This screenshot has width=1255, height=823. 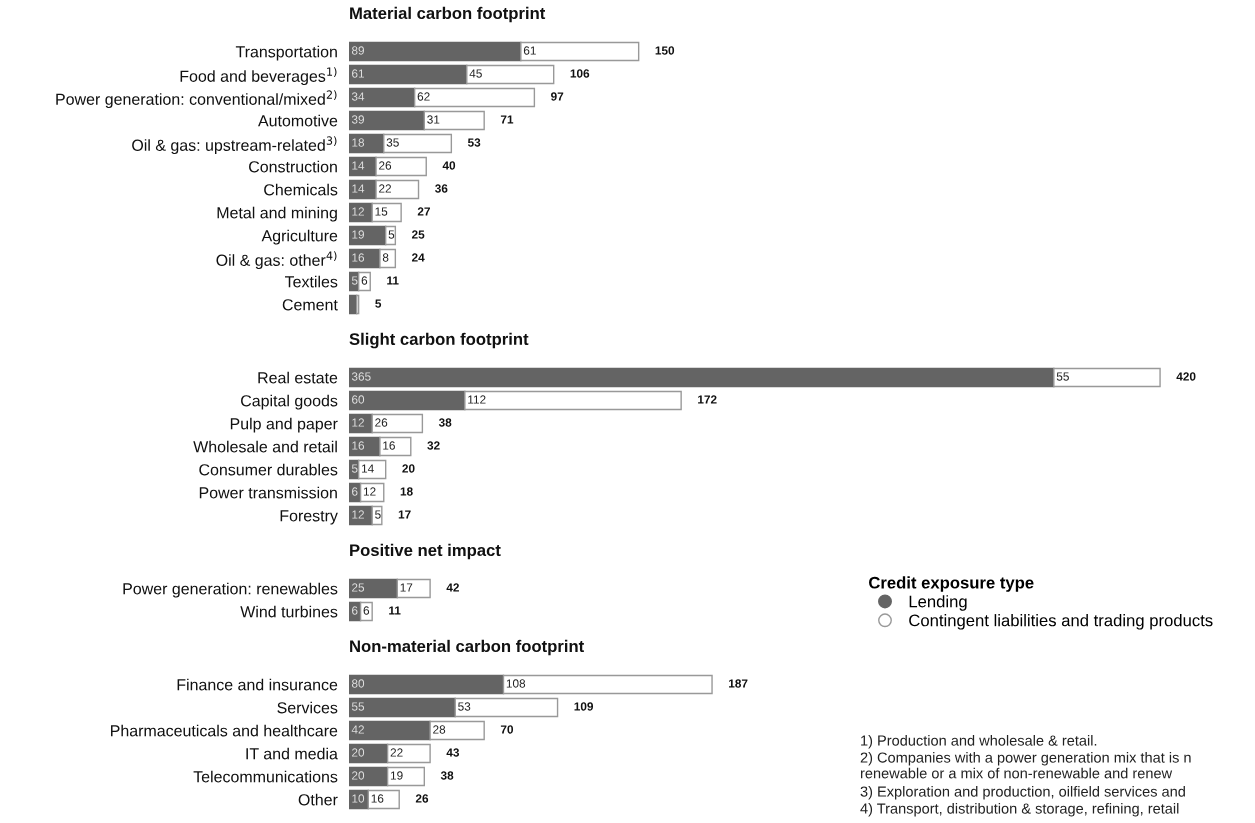 What do you see at coordinates (257, 684) in the screenshot?
I see `y-tick-label: Finance and insurance` at bounding box center [257, 684].